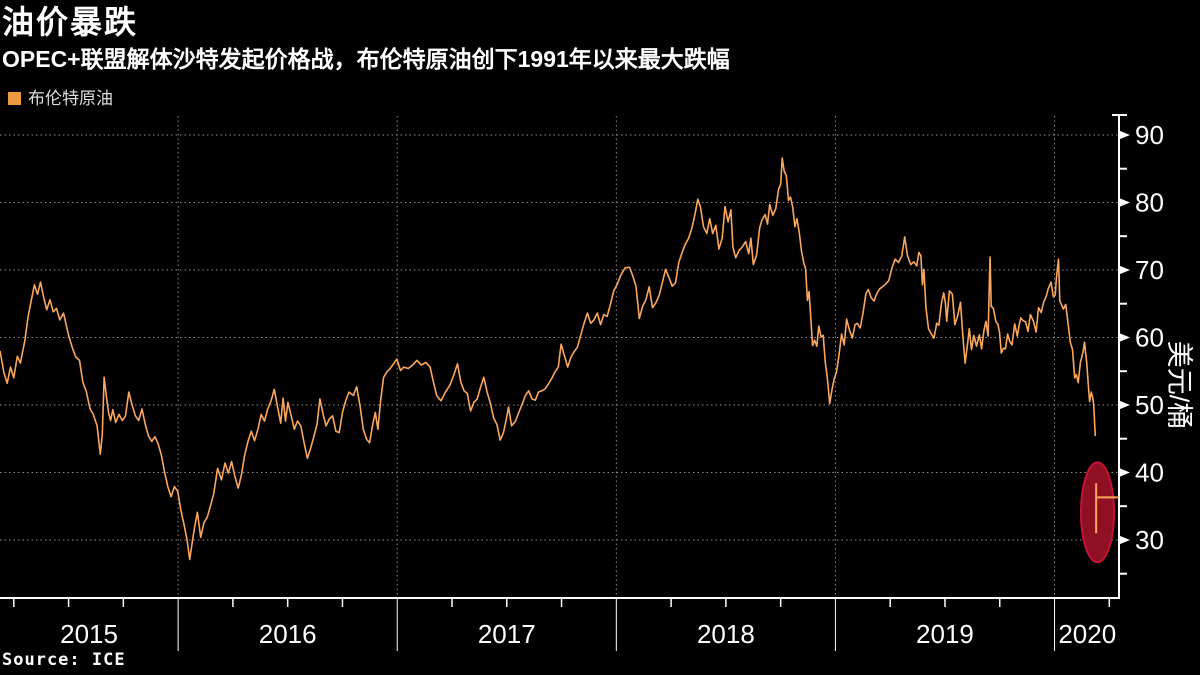 The height and width of the screenshot is (675, 1200). I want to click on x-year-label: 2016, so click(288, 634).